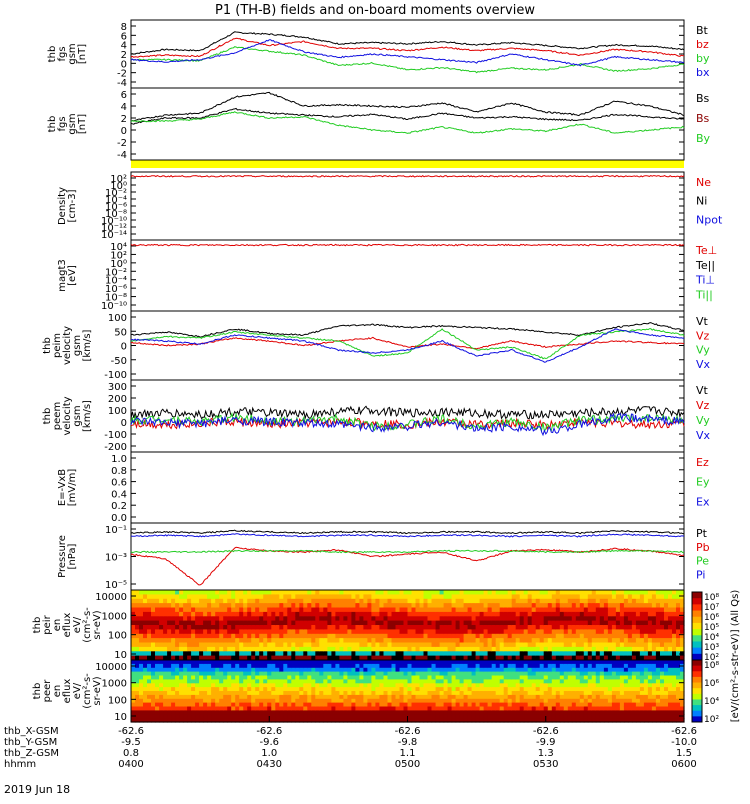  What do you see at coordinates (116, 558) in the screenshot?
I see `y-tick-label: 10⁻³` at bounding box center [116, 558].